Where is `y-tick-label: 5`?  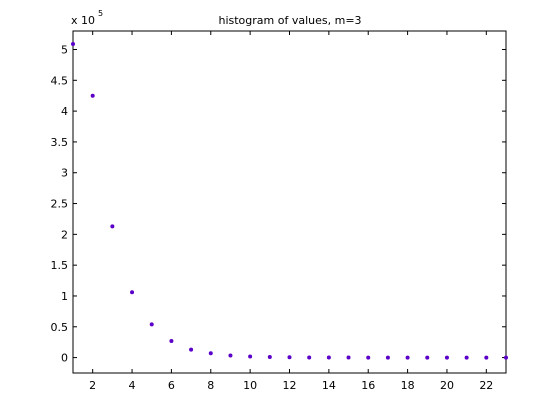 y-tick-label: 5 is located at coordinates (64, 49).